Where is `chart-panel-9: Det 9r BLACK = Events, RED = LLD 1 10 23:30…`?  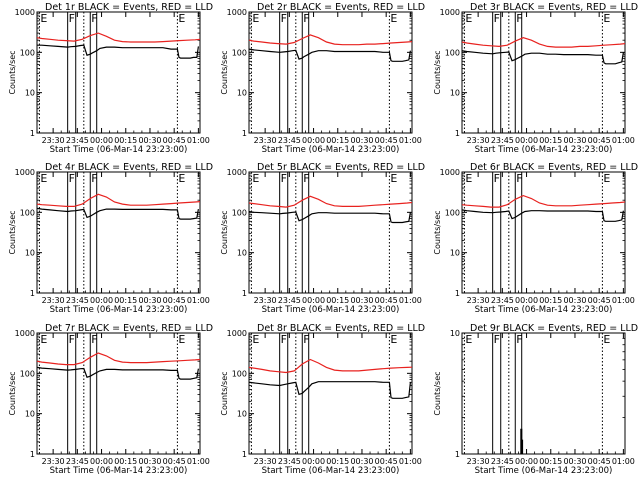 chart-panel-9: Det 9r BLACK = Events, RED = LLD 1 10 23:30… is located at coordinates (535, 399).